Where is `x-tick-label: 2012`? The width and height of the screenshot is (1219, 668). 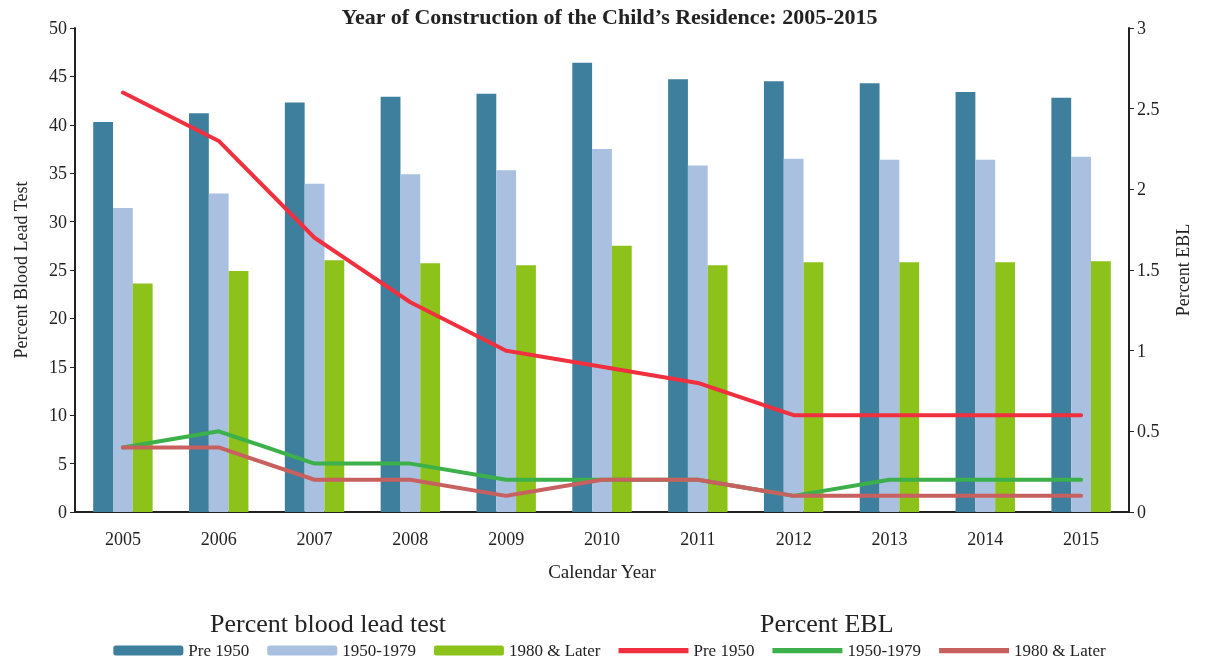 x-tick-label: 2012 is located at coordinates (793, 539).